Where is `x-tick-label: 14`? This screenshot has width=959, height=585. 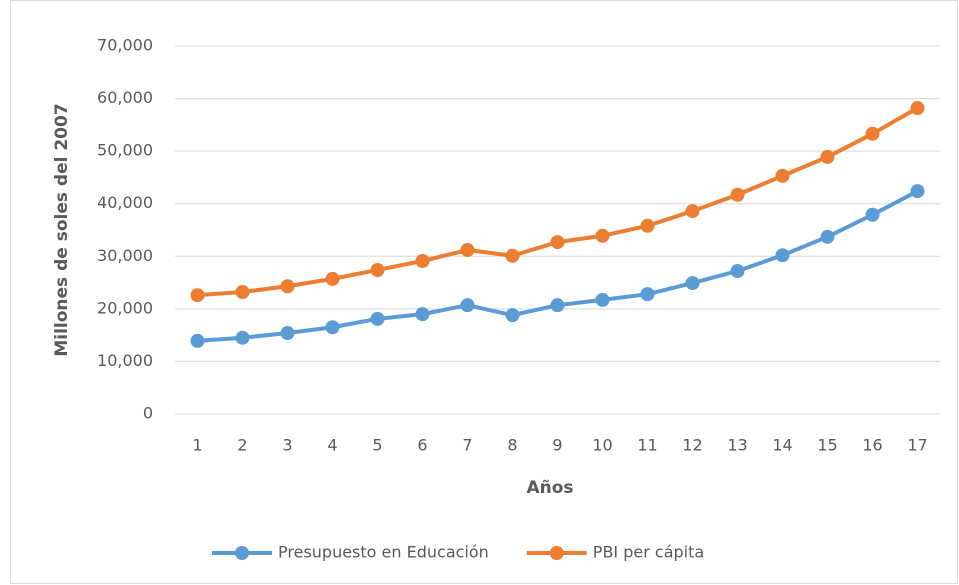 x-tick-label: 14 is located at coordinates (782, 445).